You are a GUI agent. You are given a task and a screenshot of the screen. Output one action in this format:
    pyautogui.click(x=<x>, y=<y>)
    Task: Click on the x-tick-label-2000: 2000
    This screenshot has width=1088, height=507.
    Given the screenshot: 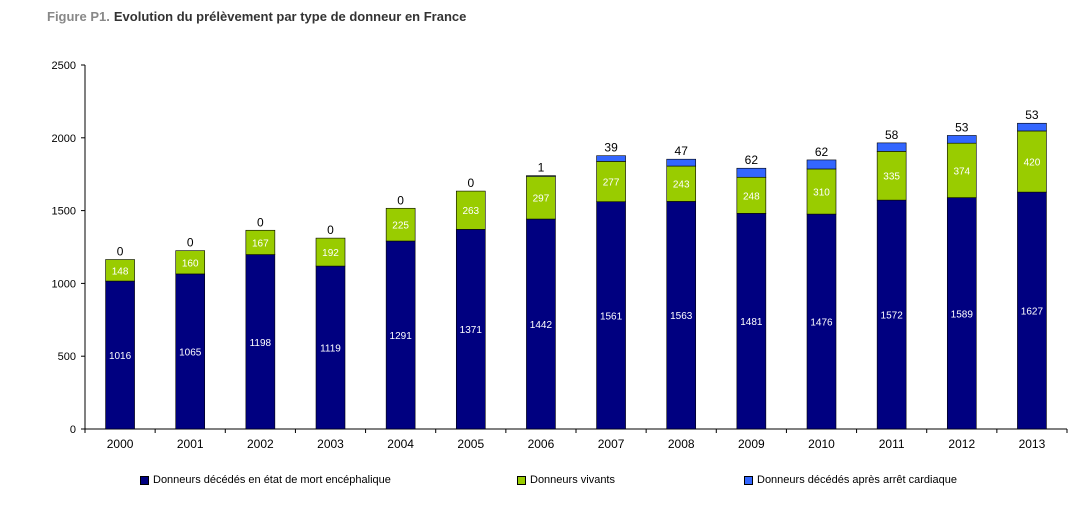 What is the action you would take?
    pyautogui.click(x=120, y=444)
    